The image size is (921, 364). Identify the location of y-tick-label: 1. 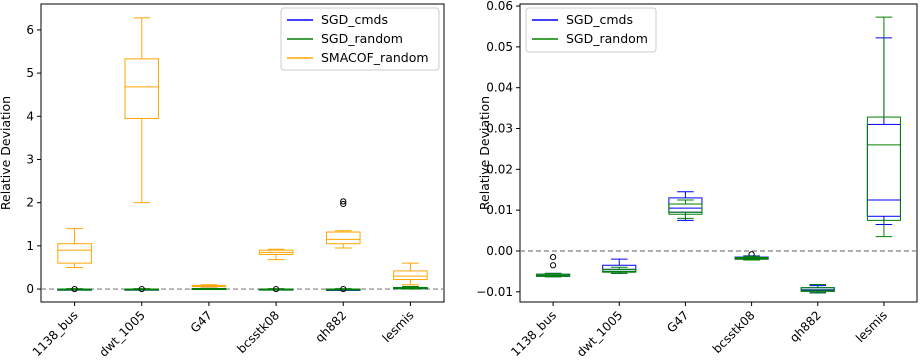
(30, 246).